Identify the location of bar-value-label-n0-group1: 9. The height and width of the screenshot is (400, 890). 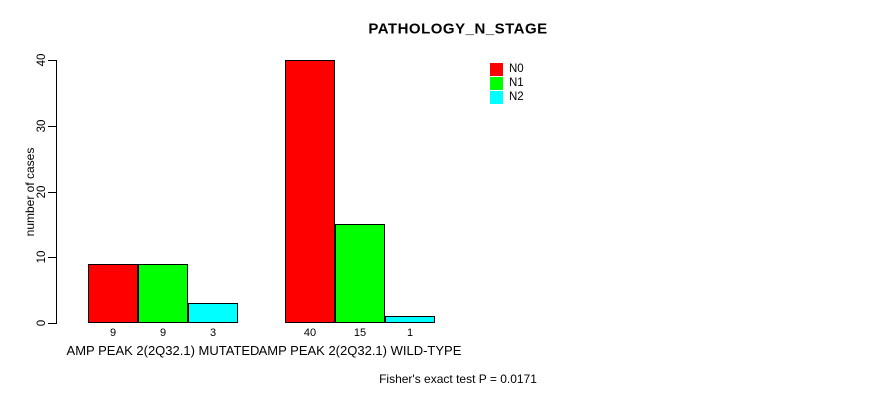
(113, 333).